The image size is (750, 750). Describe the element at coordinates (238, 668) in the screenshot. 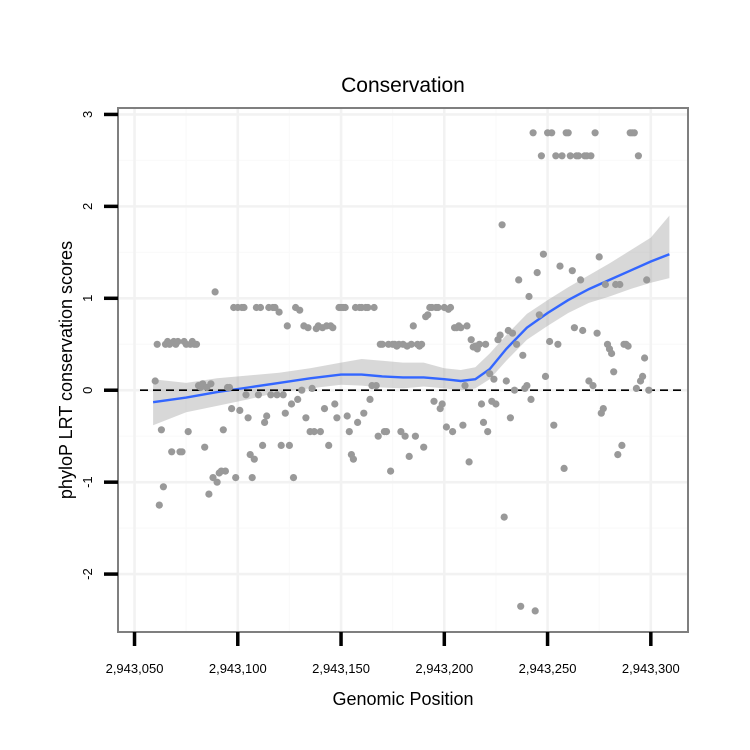

I see `x-tick-label: 2,943,100` at that location.